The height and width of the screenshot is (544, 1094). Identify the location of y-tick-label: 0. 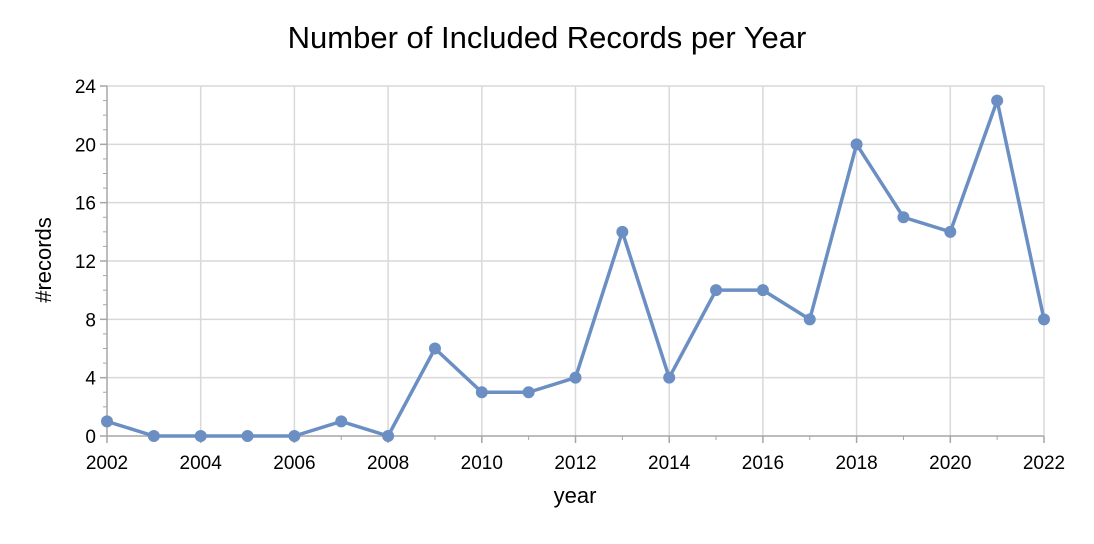
(90, 437).